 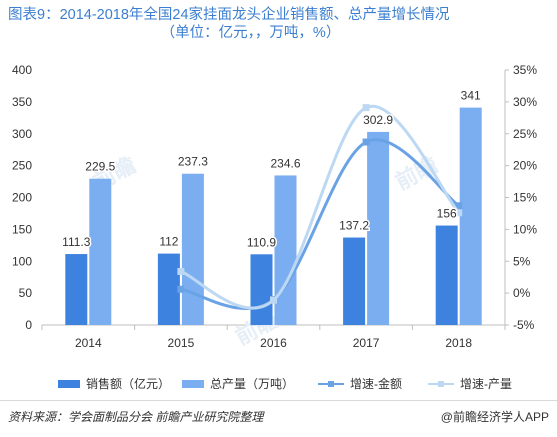 What do you see at coordinates (261, 242) in the screenshot?
I see `data-label-sales: 110.9` at bounding box center [261, 242].